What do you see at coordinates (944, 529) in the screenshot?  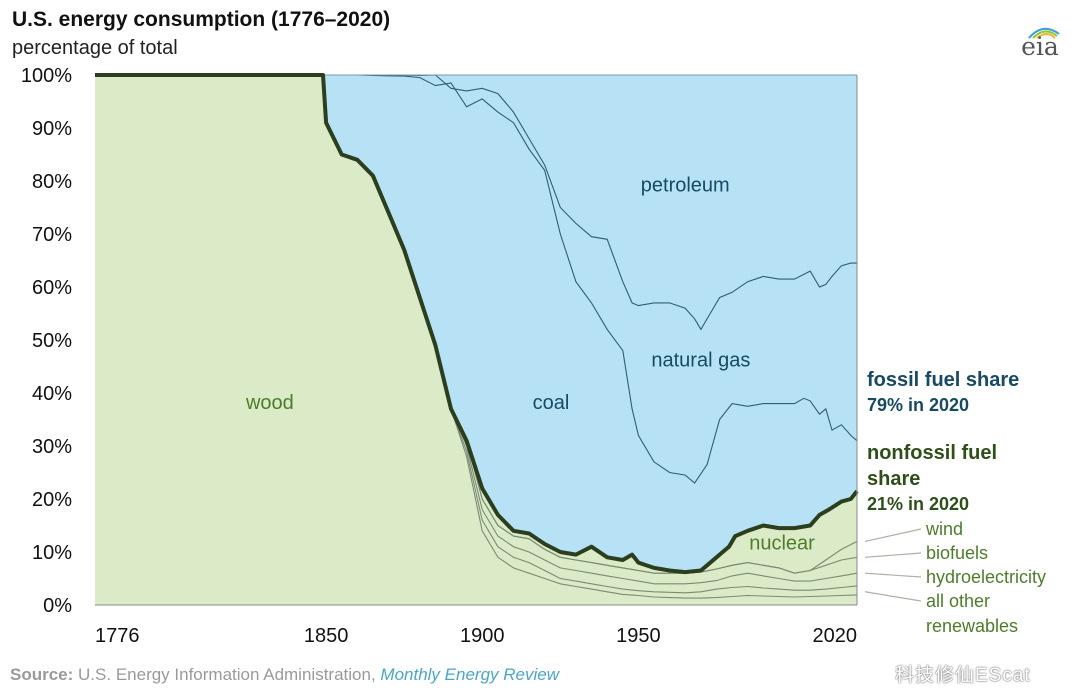 I see `renewable-label-wind: wind` at bounding box center [944, 529].